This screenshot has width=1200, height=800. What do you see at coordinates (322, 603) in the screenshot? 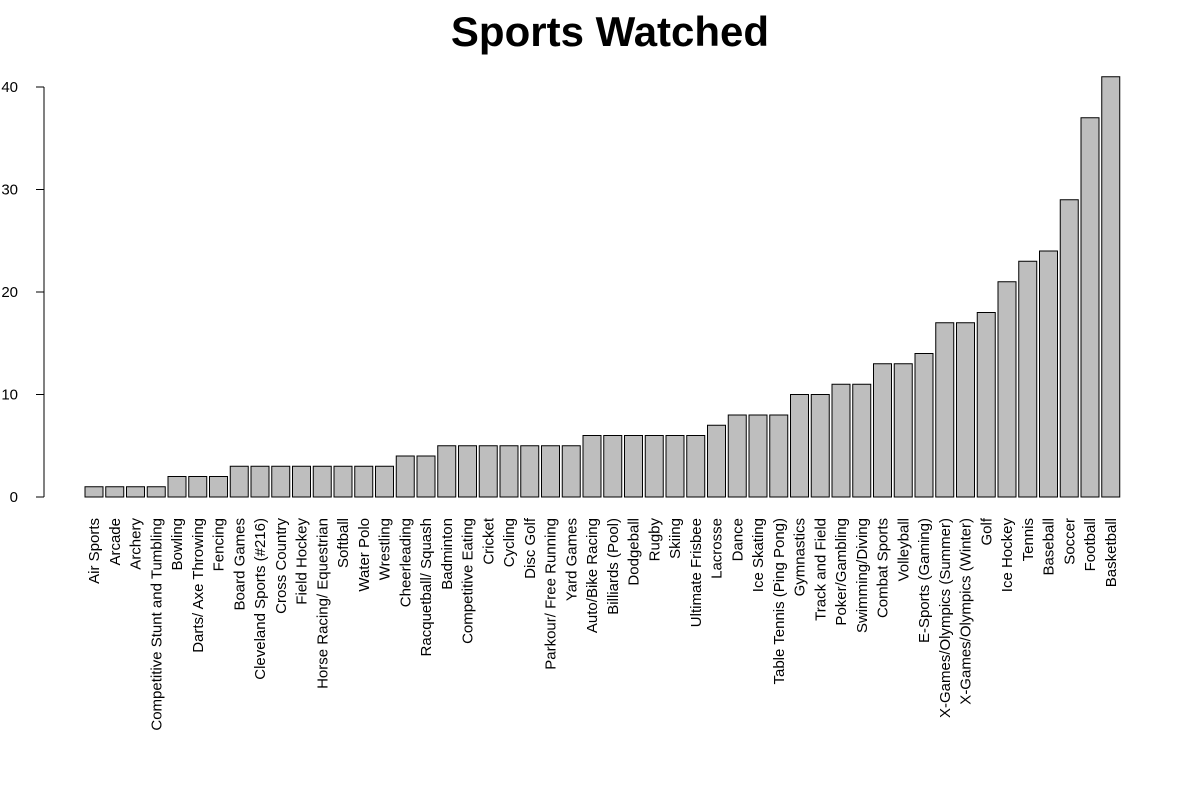
I see `category-label: Horse Racing/ Equestrian` at bounding box center [322, 603].